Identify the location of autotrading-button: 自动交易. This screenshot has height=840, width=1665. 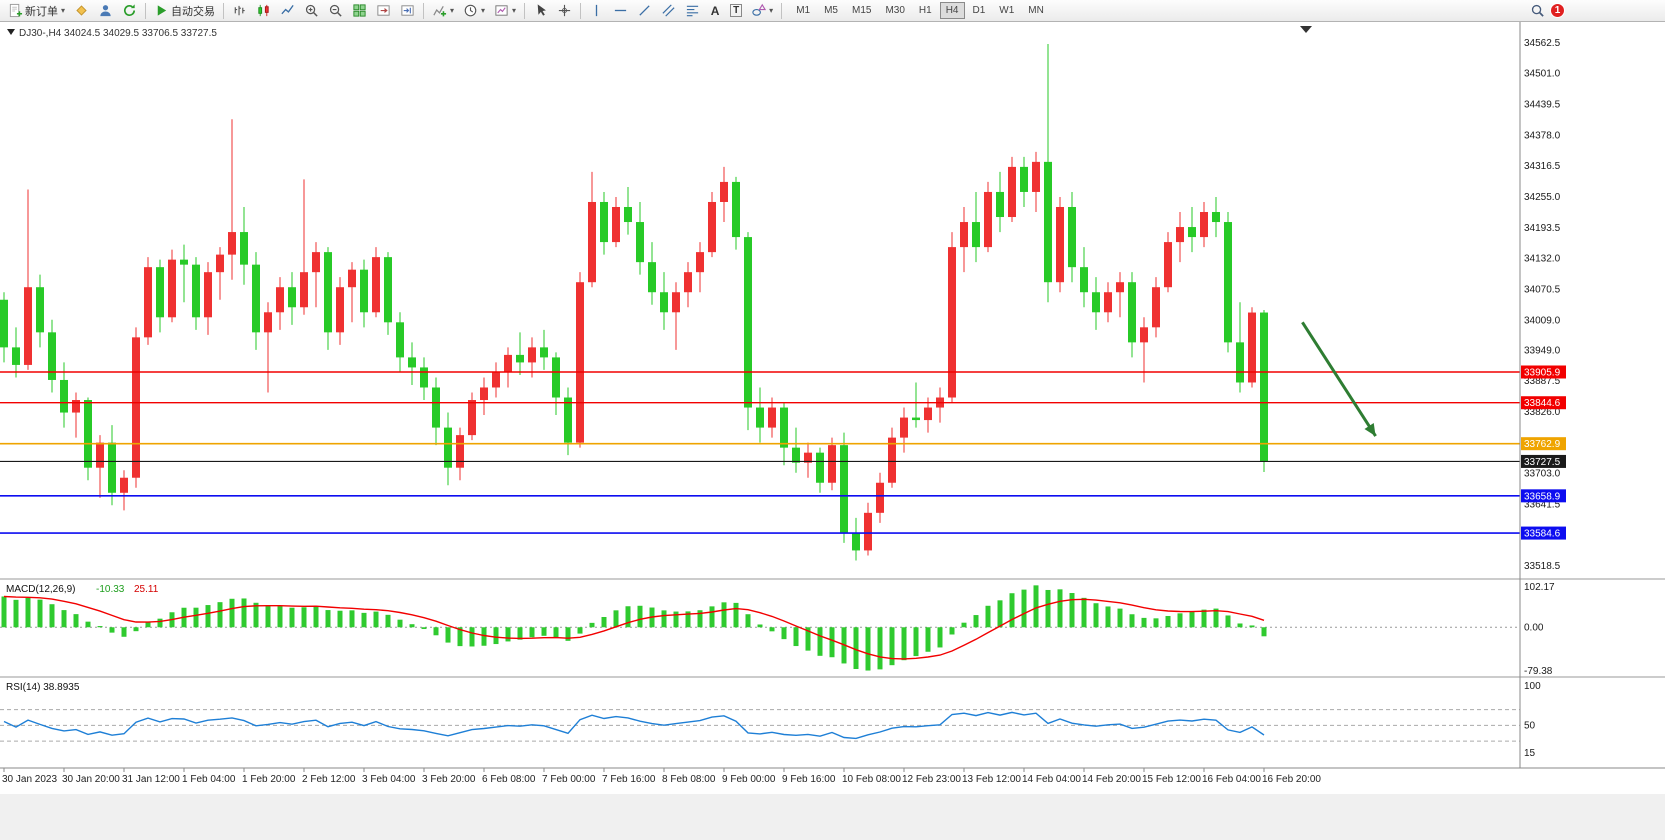
(184, 11).